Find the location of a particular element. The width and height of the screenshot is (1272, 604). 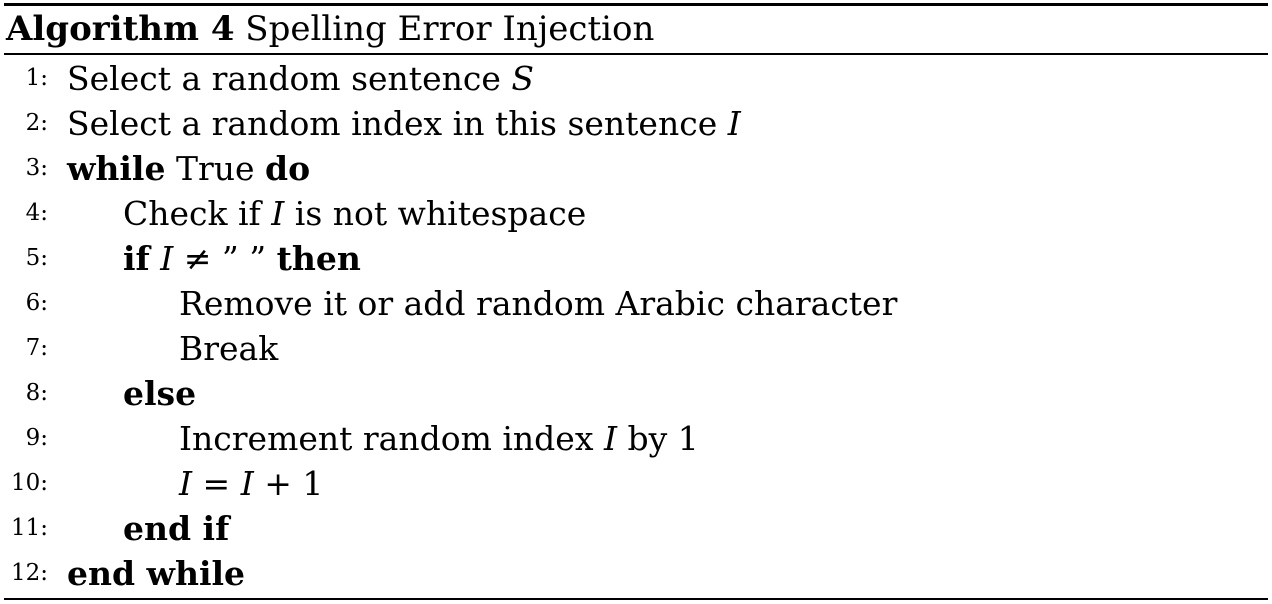

algorithm-line: 4: Check if I is not whitespace is located at coordinates (636, 213).